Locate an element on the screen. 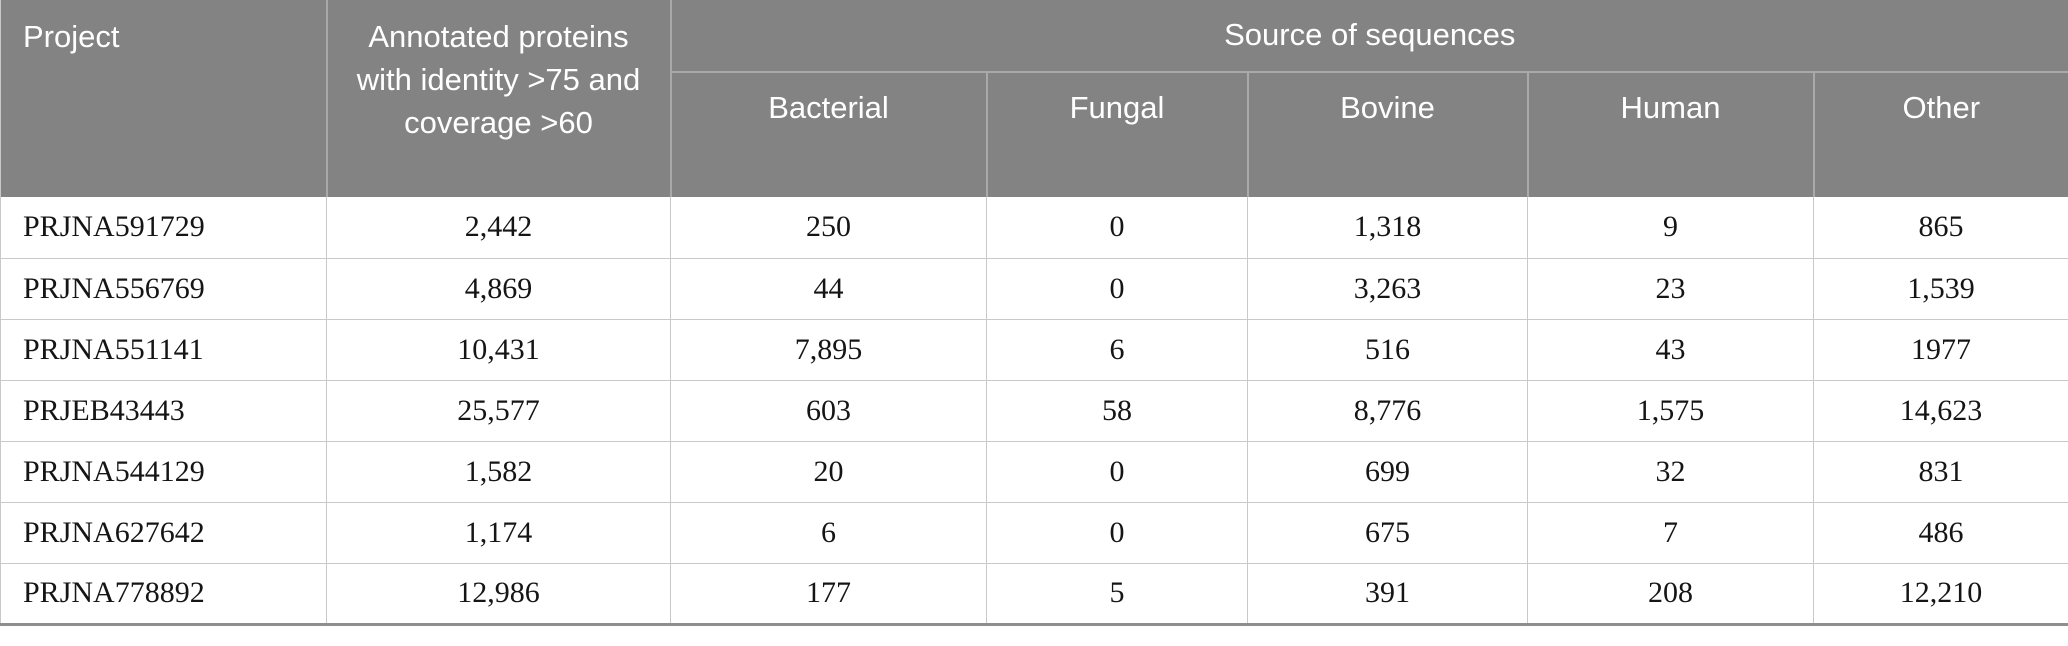 The image size is (2068, 646). bacterial-cell: 177 is located at coordinates (828, 593).